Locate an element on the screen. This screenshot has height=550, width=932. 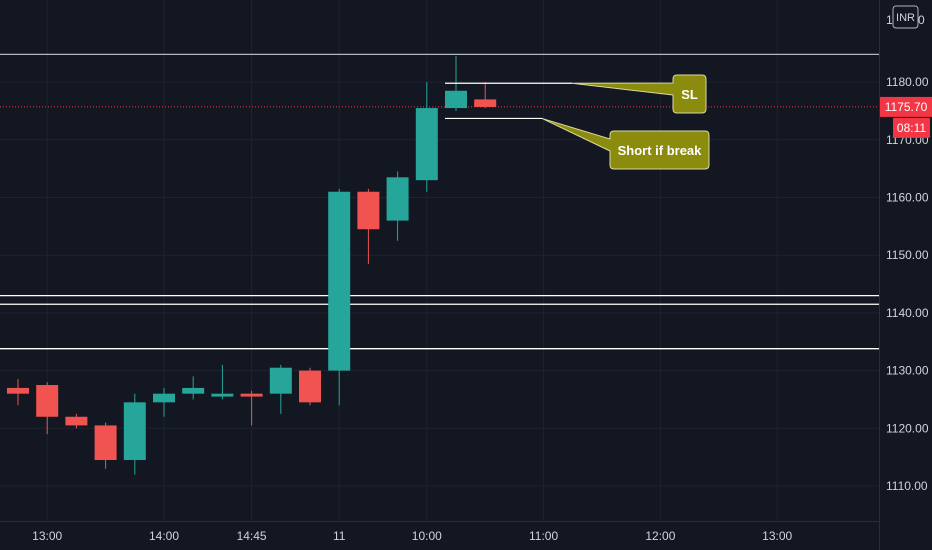
x-tick-label: 10:00 is located at coordinates (427, 536).